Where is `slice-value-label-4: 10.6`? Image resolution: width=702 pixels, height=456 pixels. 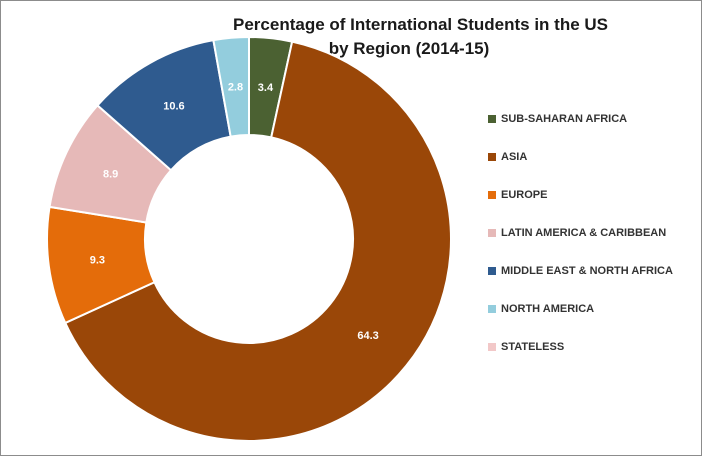
slice-value-label-4: 10.6 is located at coordinates (173, 107).